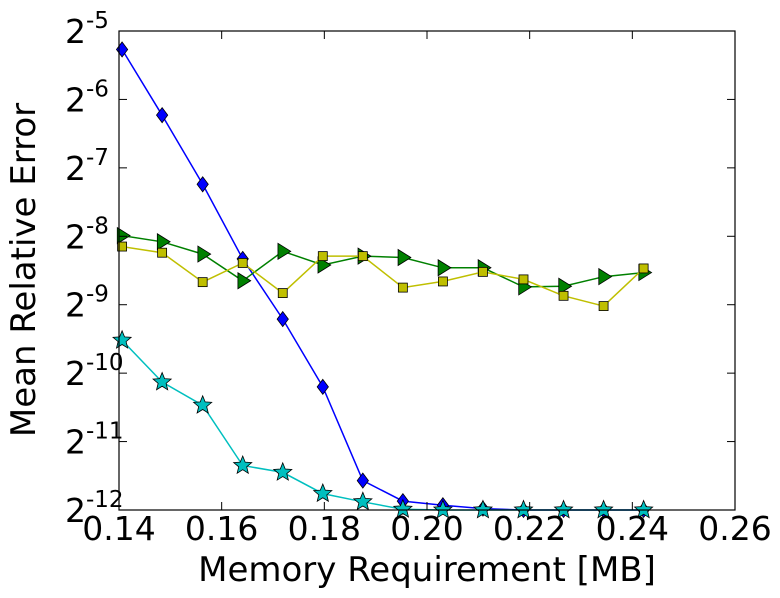 The width and height of the screenshot is (780, 598). What do you see at coordinates (427, 570) in the screenshot?
I see `x-axis-label: Memory Requirement [MB]` at bounding box center [427, 570].